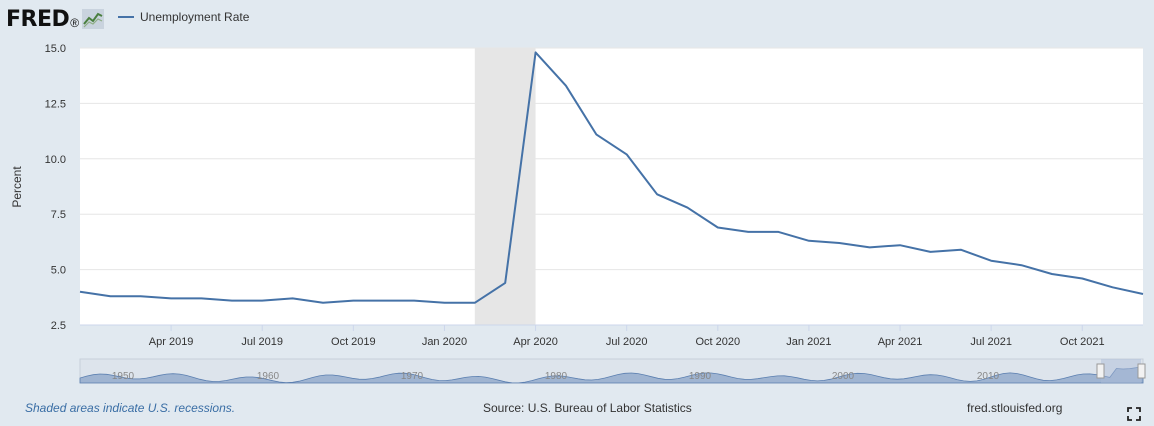  Describe the element at coordinates (556, 376) in the screenshot. I see `navigator-label: 1980` at that location.